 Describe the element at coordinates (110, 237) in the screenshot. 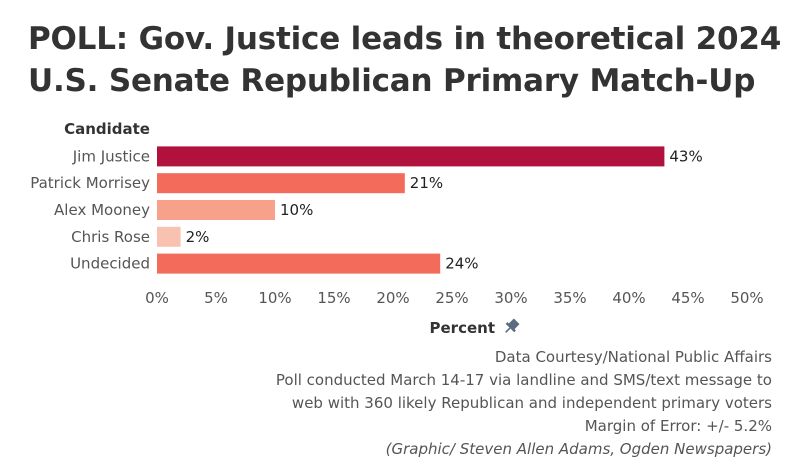

I see `category-label: Chris Rose` at that location.